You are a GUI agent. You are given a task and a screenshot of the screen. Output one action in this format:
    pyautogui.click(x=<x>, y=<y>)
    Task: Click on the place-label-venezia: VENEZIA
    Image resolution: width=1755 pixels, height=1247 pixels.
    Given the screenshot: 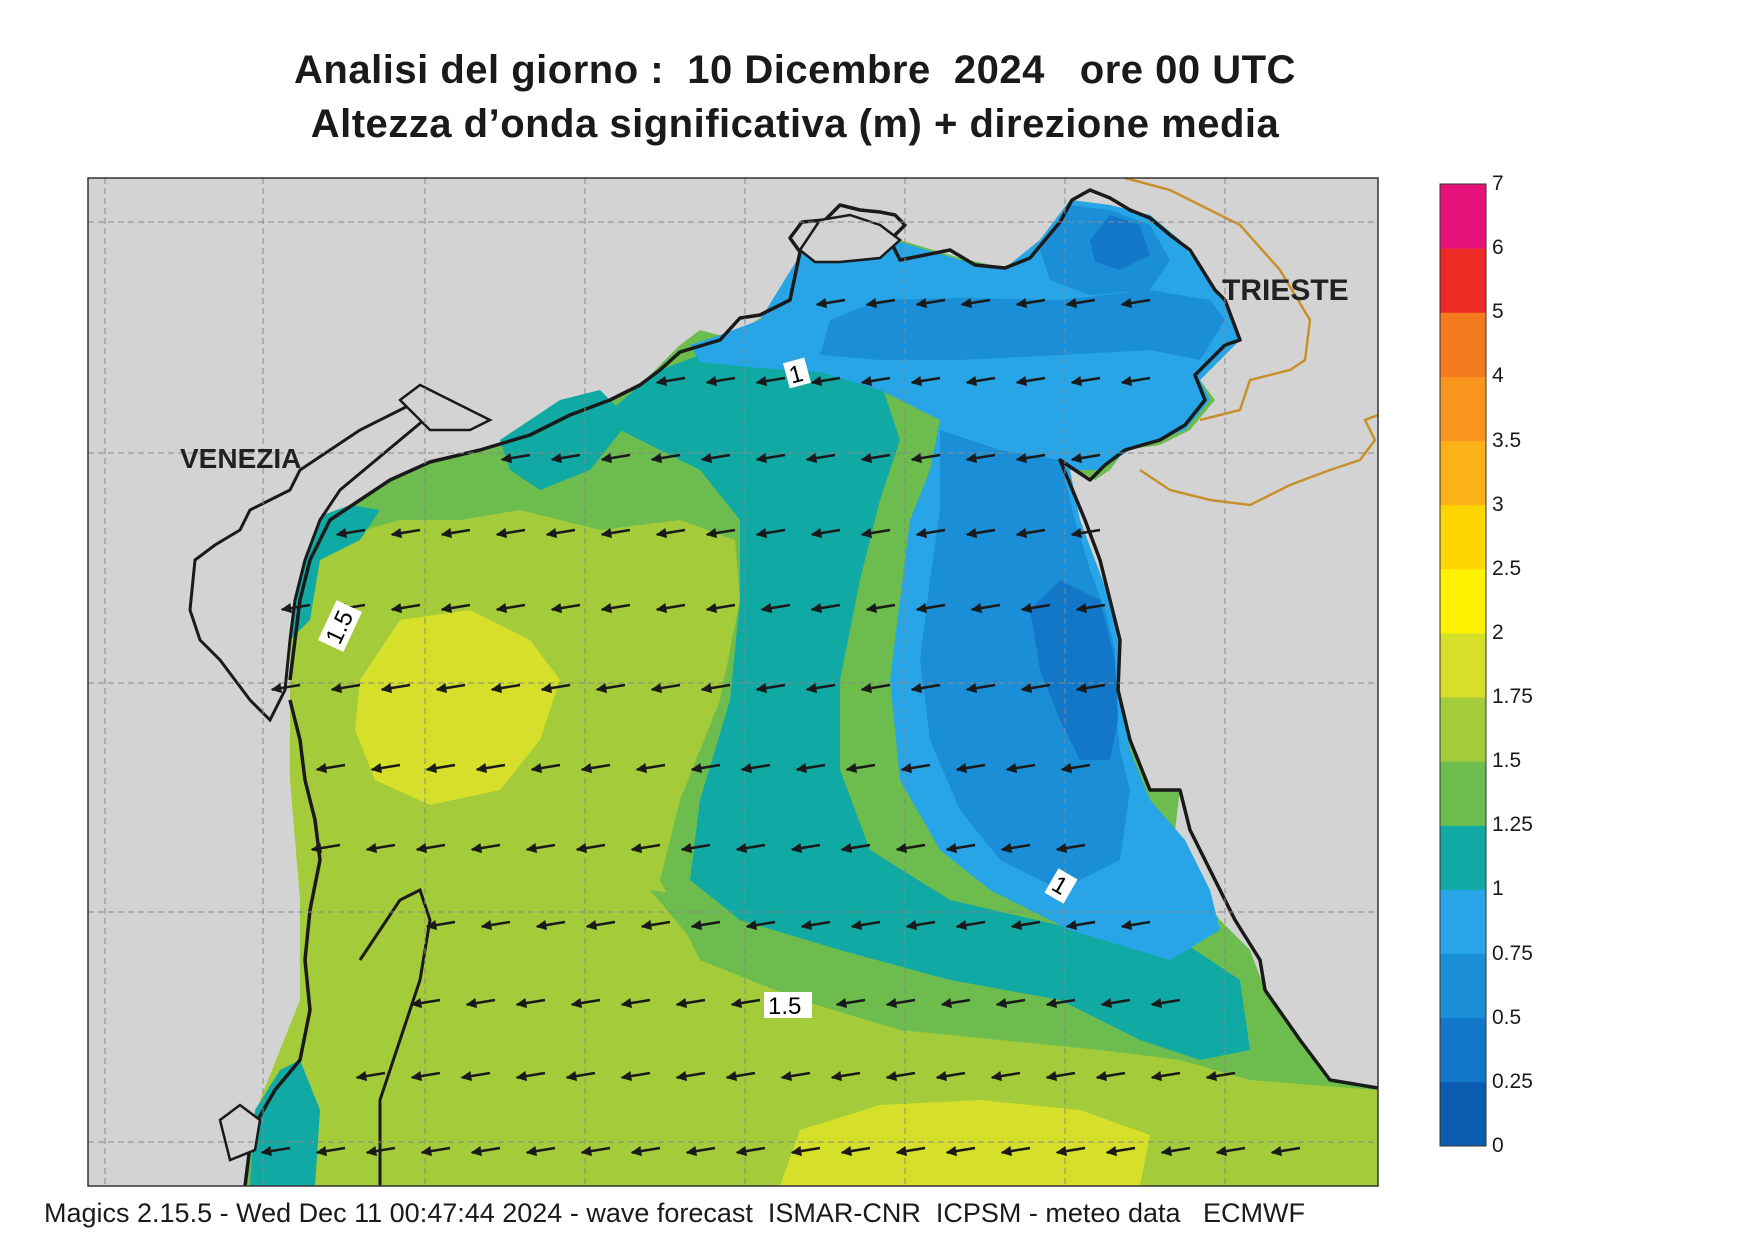 What is the action you would take?
    pyautogui.click(x=240, y=458)
    